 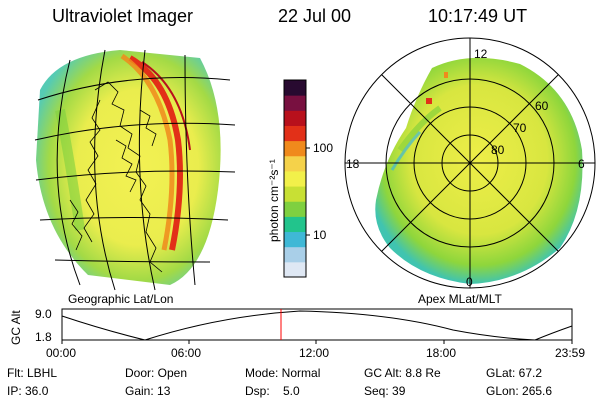 I want to click on mlt-label-6: 6, so click(x=581, y=164).